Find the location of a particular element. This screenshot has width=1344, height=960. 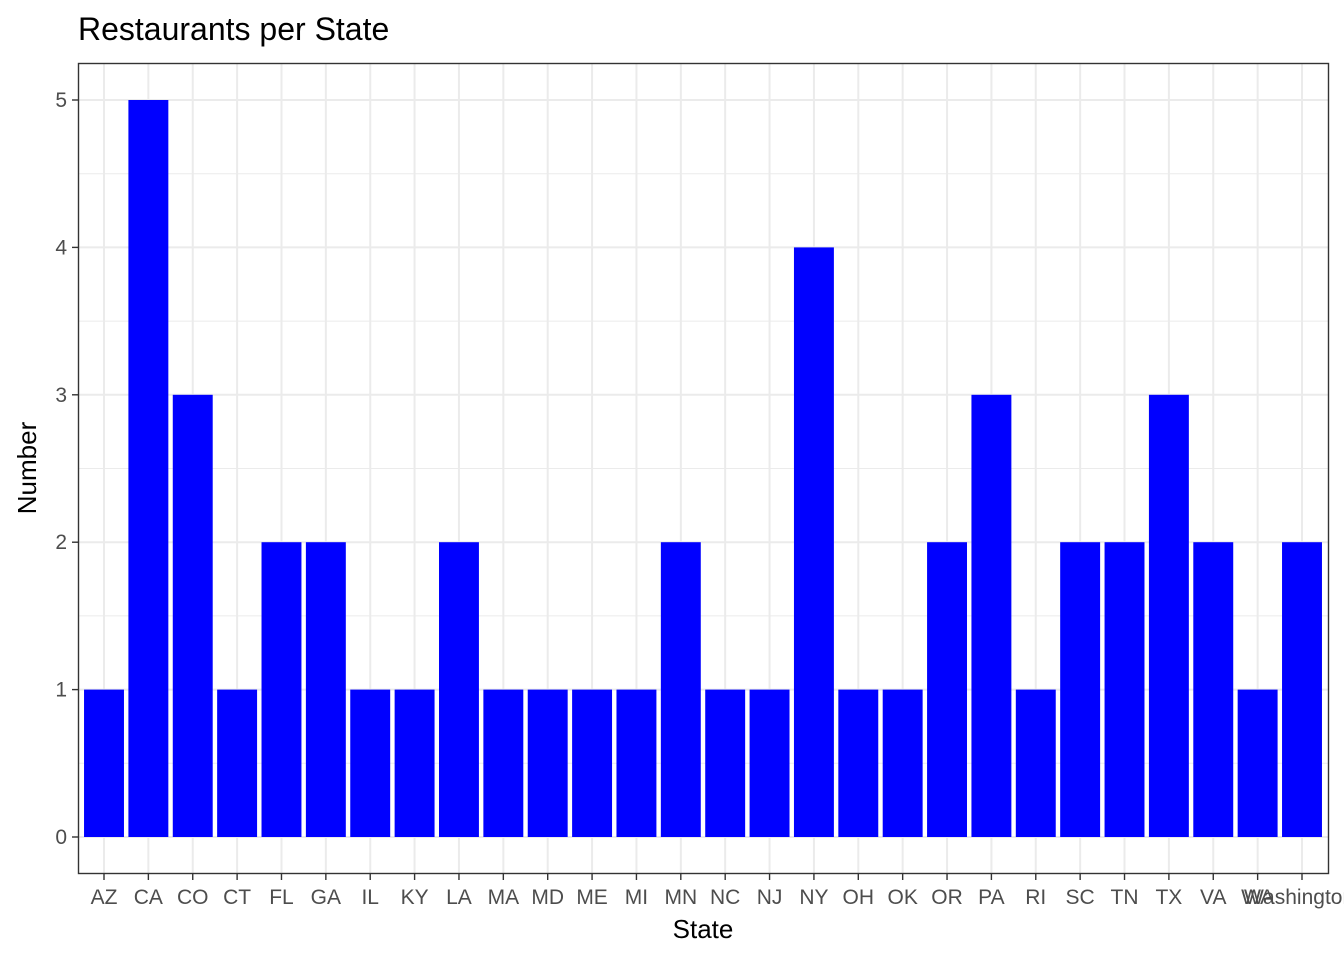

x-tick-label: NJ is located at coordinates (770, 897).